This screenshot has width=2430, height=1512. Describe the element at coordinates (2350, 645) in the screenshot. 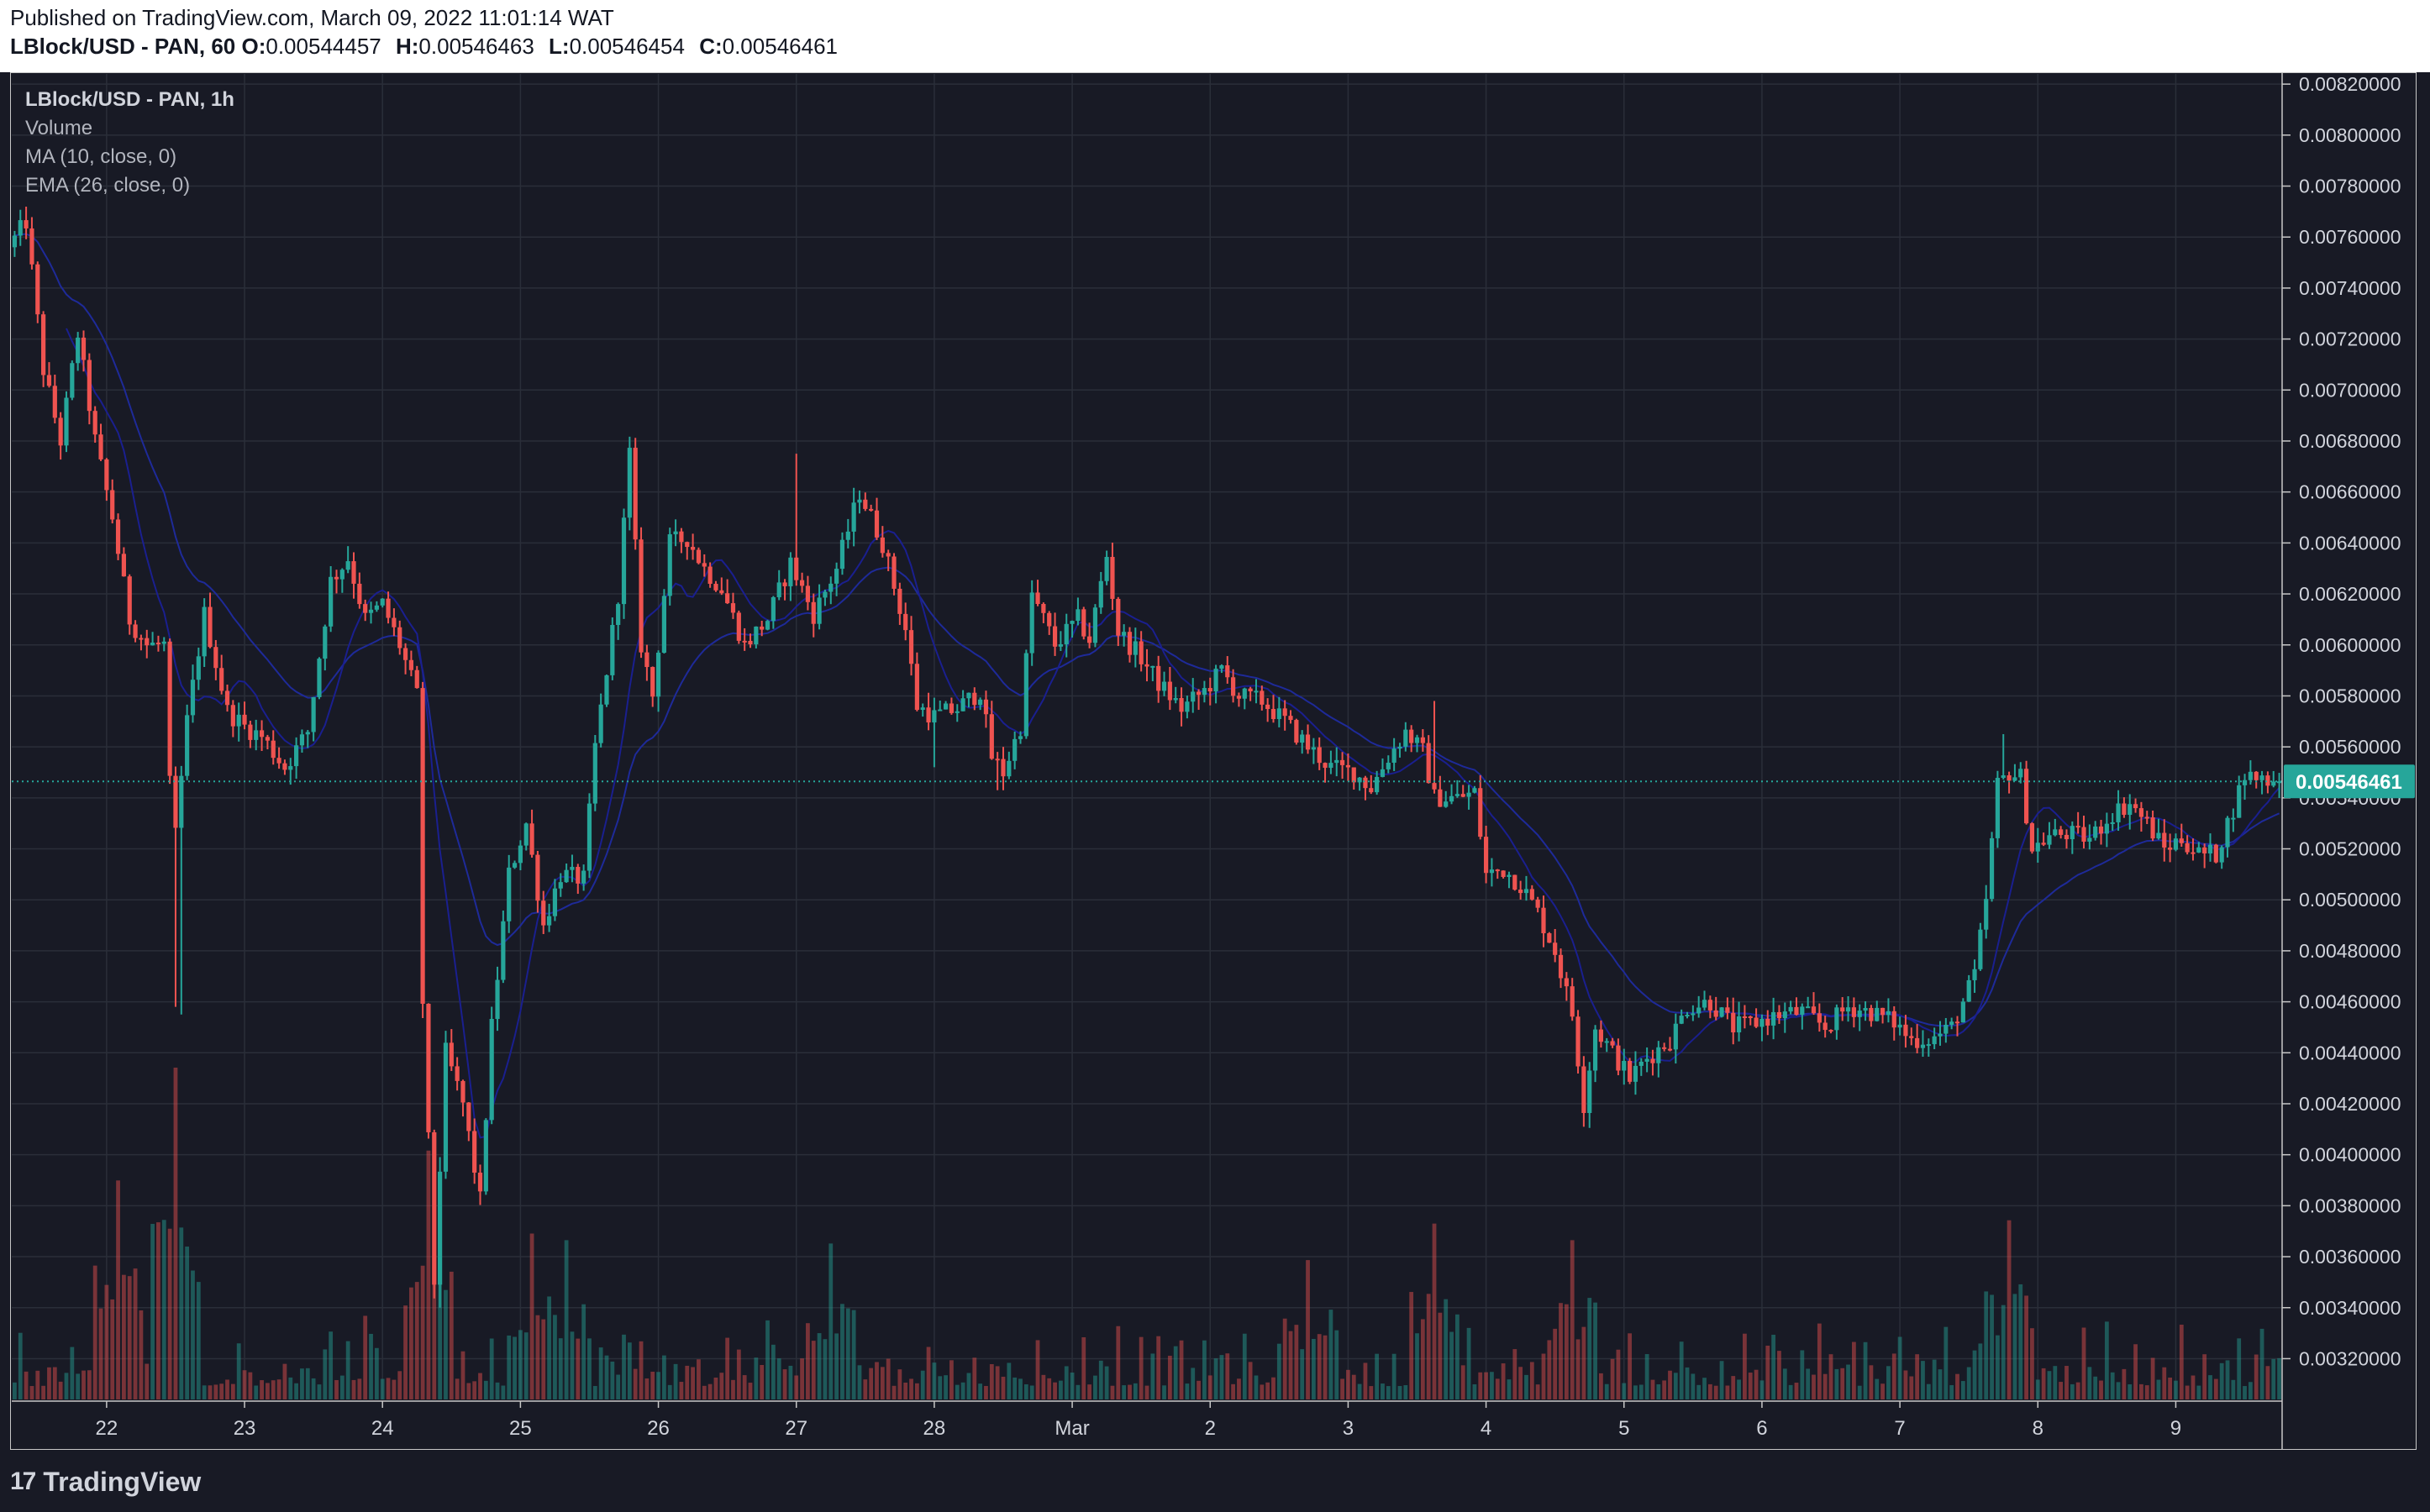

I see `price-tick-label: 0.00600000` at that location.